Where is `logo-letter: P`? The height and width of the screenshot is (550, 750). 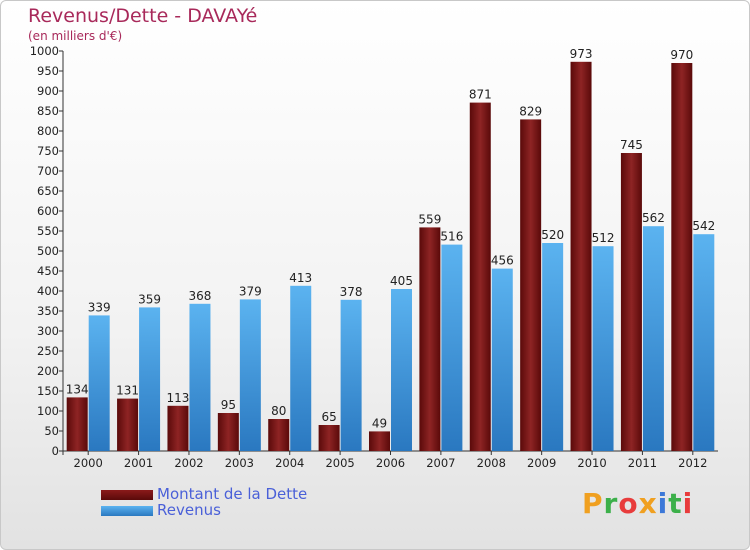 logo-letter: P is located at coordinates (593, 503).